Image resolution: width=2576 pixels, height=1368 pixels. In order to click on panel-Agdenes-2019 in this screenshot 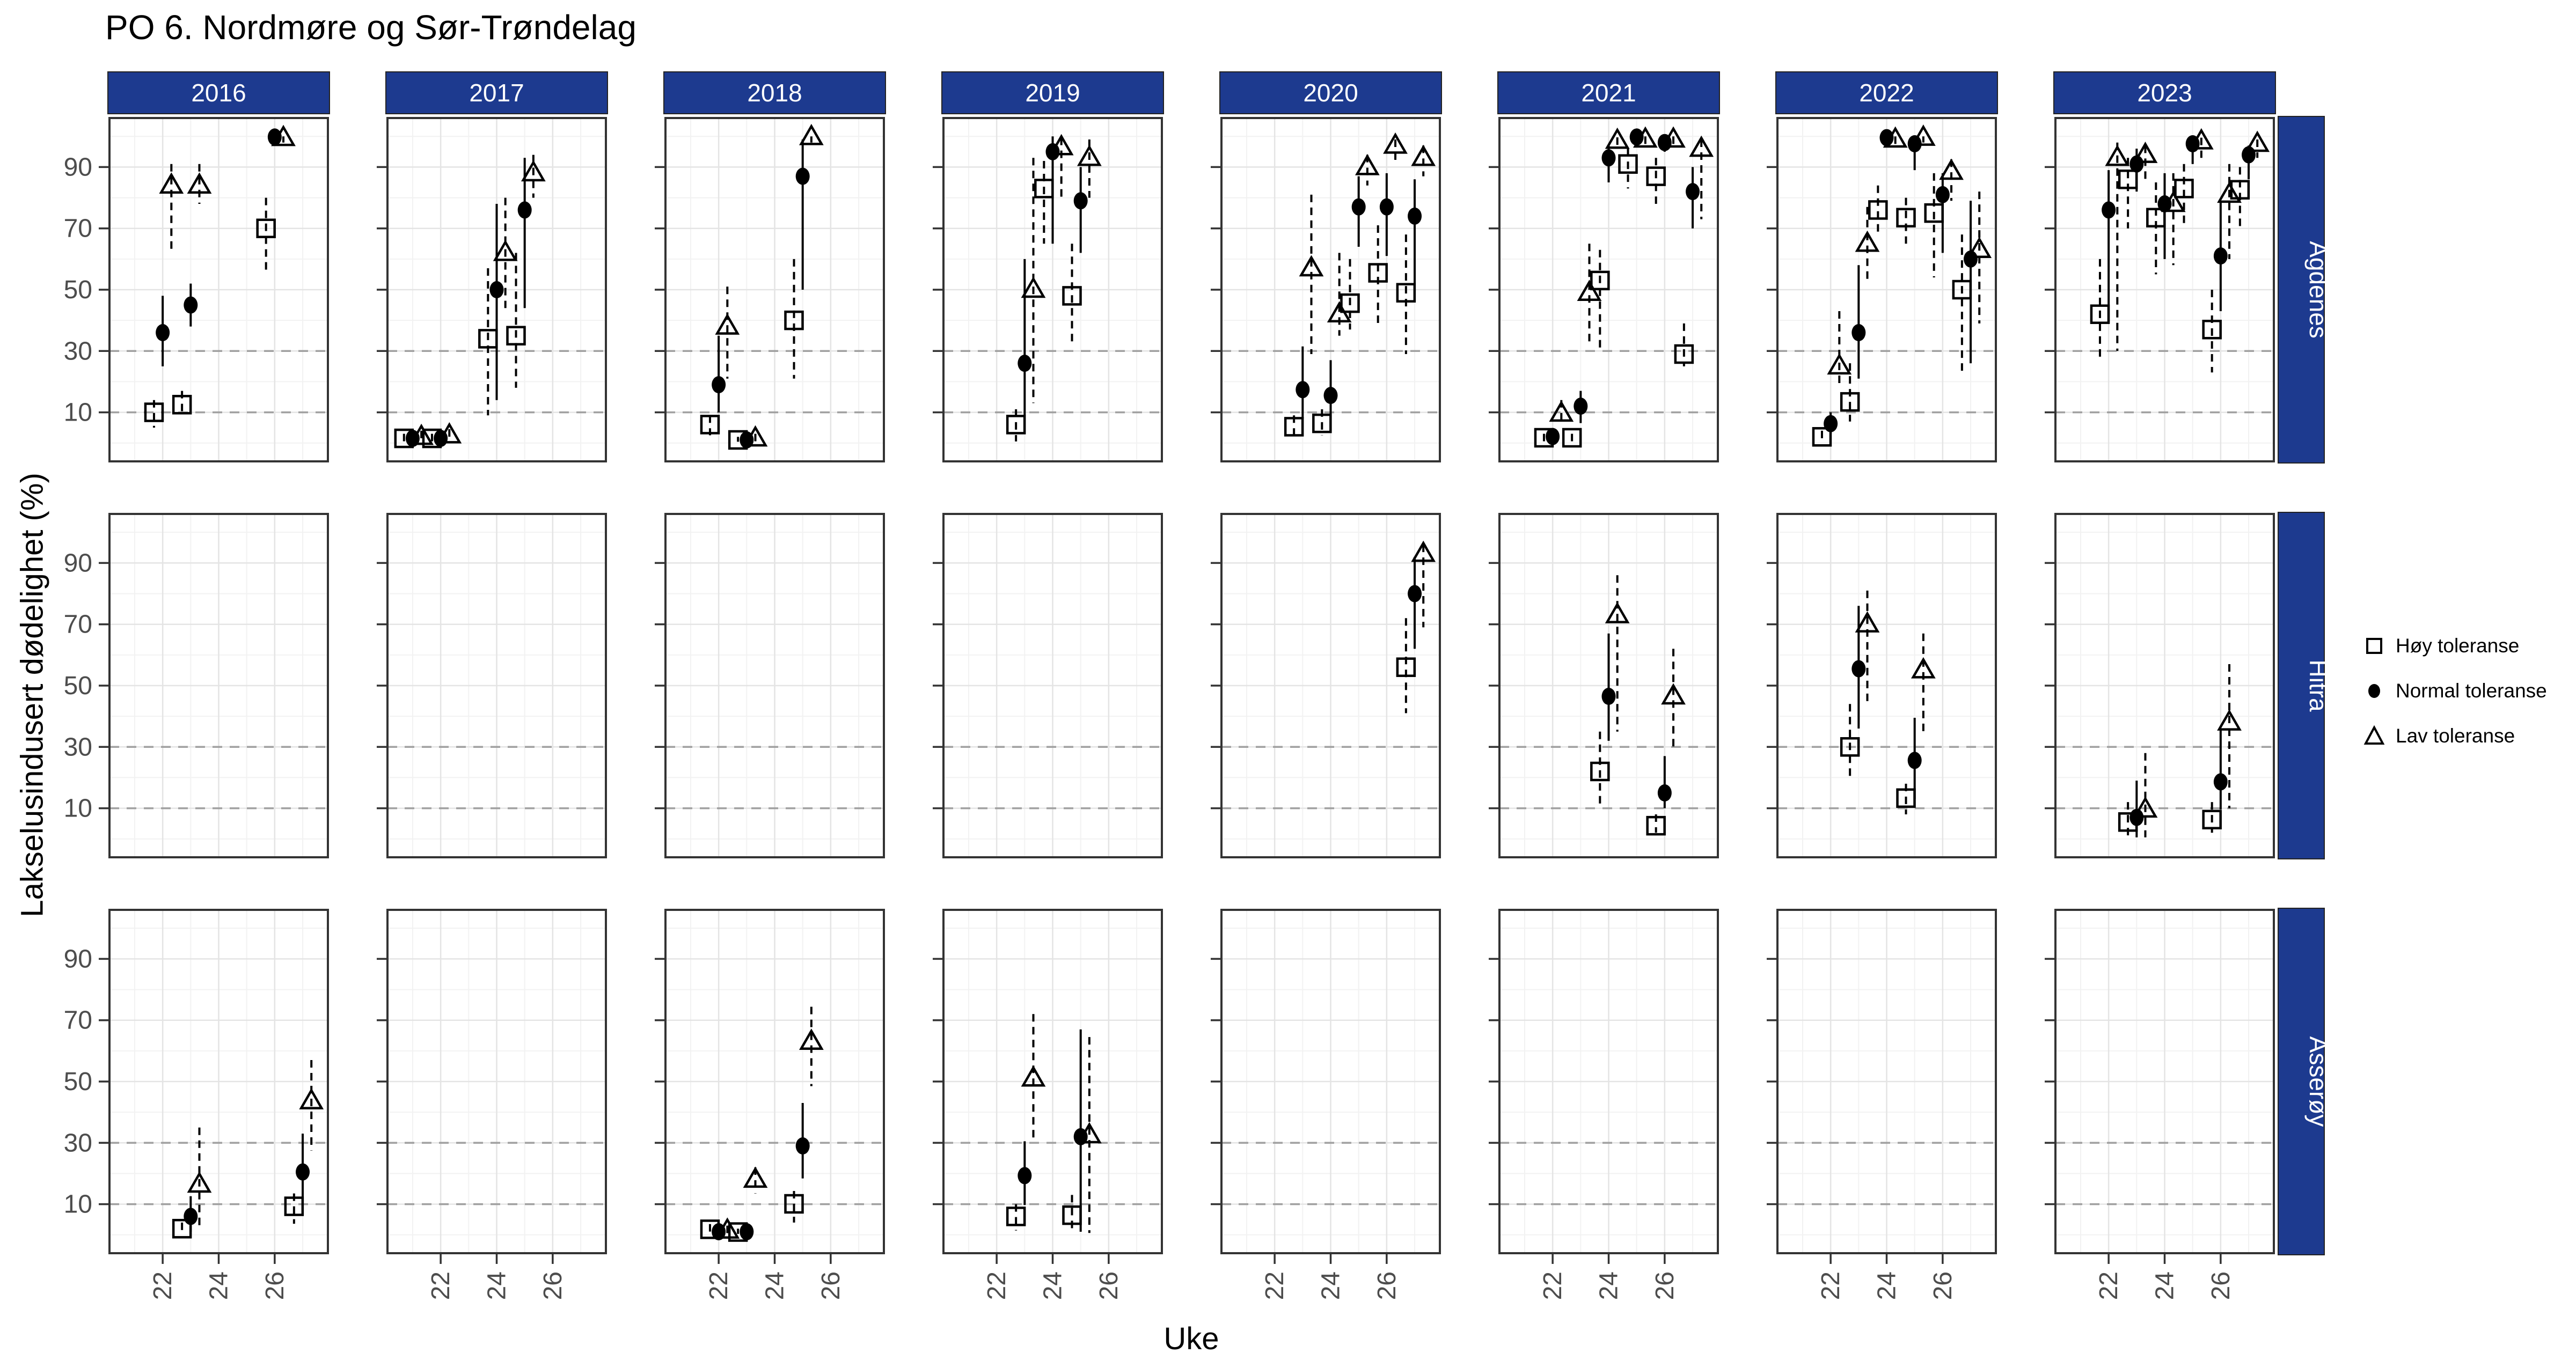, I will do `click(1048, 289)`.